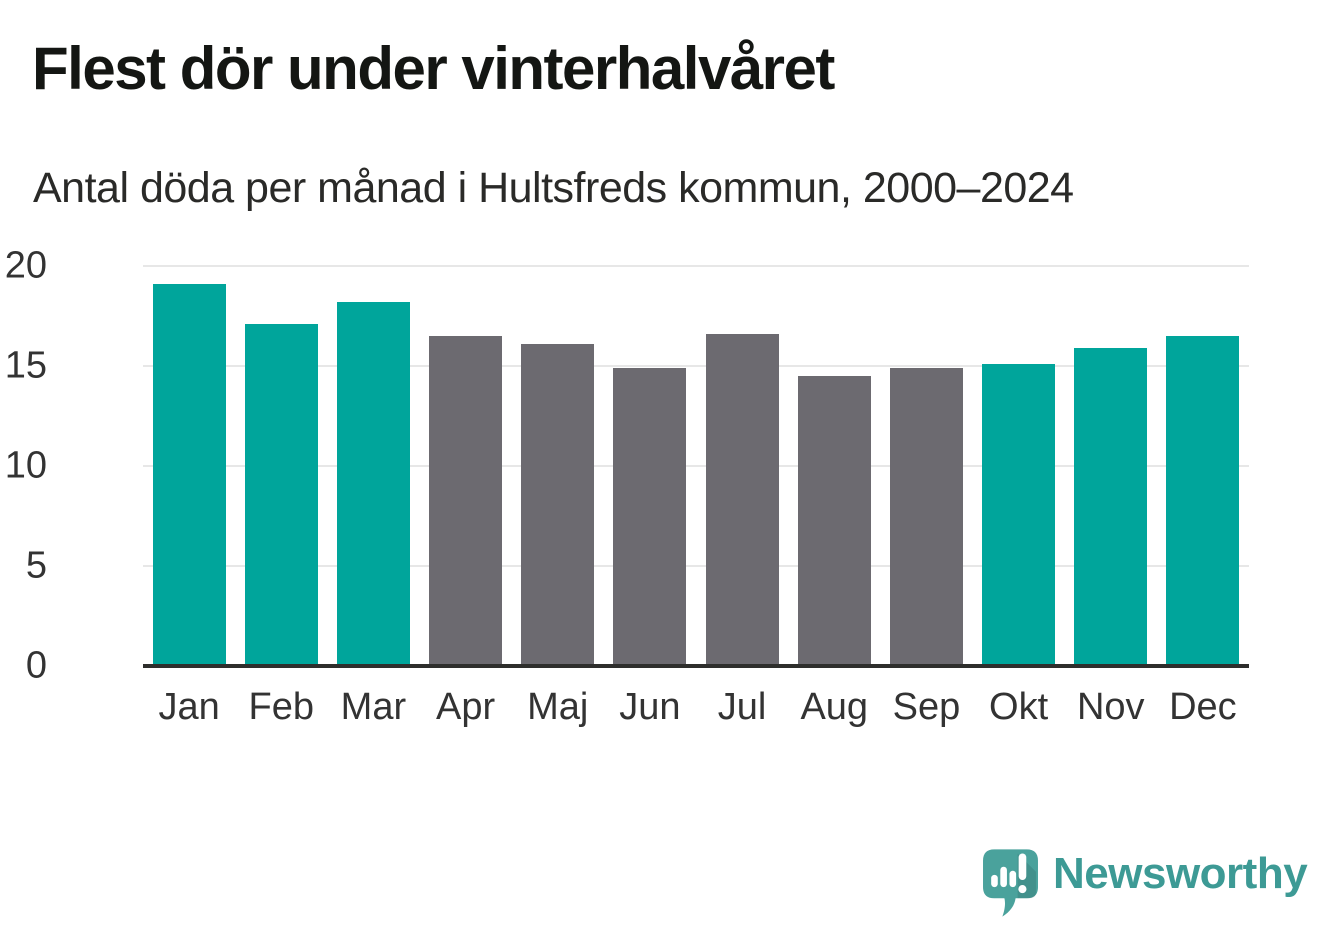  I want to click on x-tick-label-apr: Apr, so click(466, 707).